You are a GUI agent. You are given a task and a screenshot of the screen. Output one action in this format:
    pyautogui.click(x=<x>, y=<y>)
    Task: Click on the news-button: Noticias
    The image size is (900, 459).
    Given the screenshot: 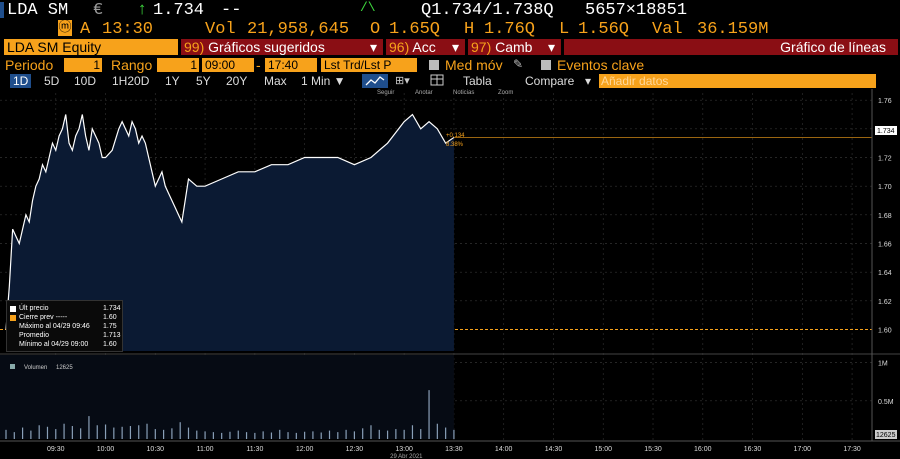 What is the action you would take?
    pyautogui.click(x=463, y=93)
    